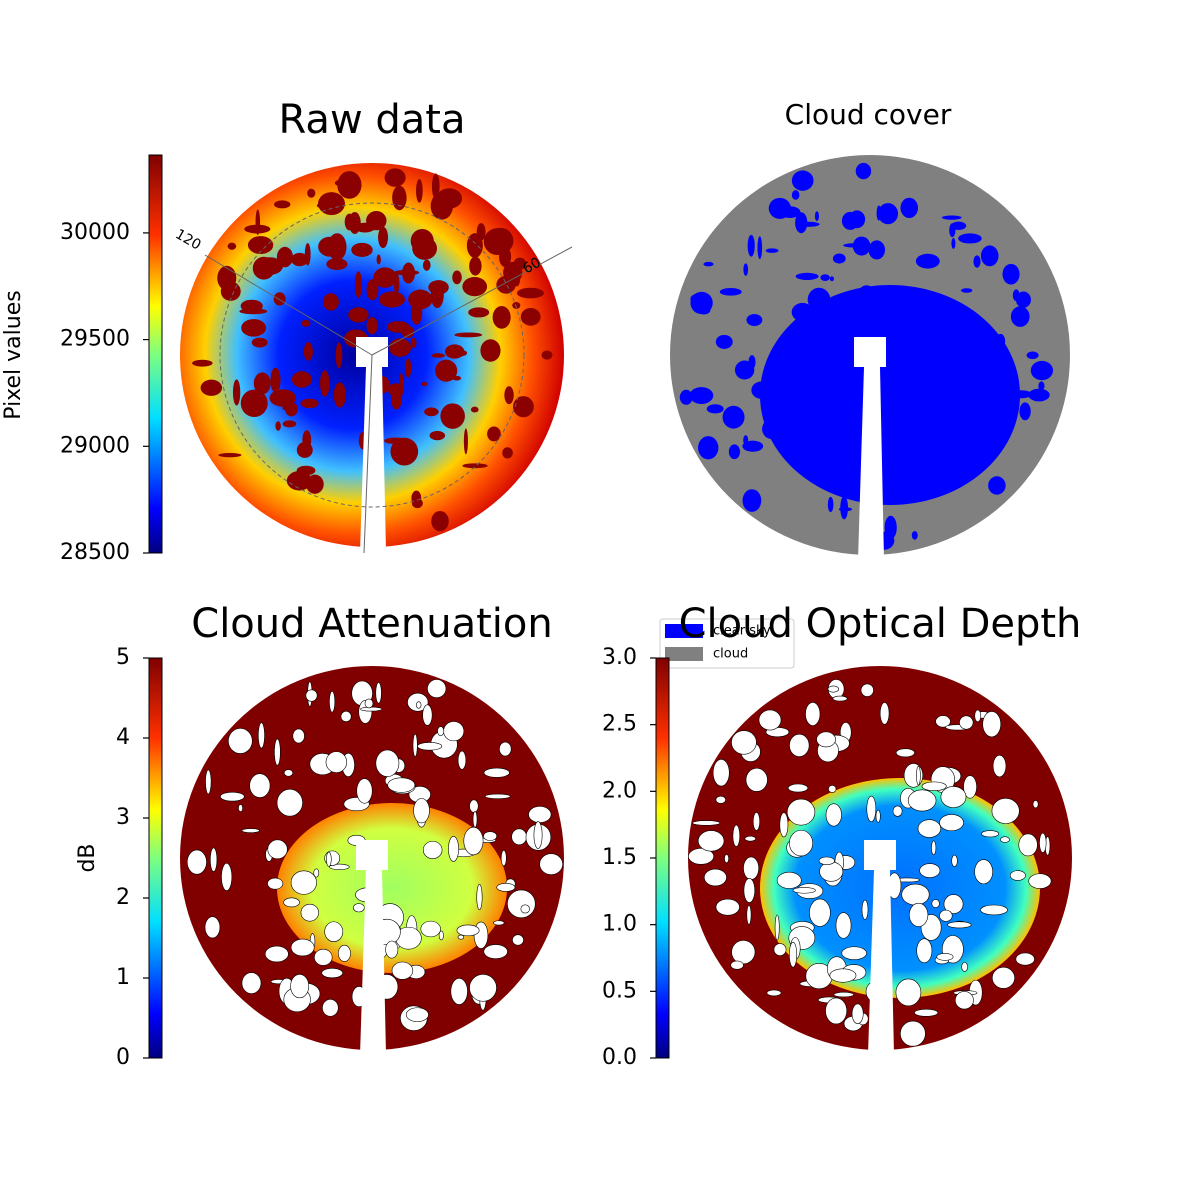  I want to click on polar-spoke, so click(368, 454).